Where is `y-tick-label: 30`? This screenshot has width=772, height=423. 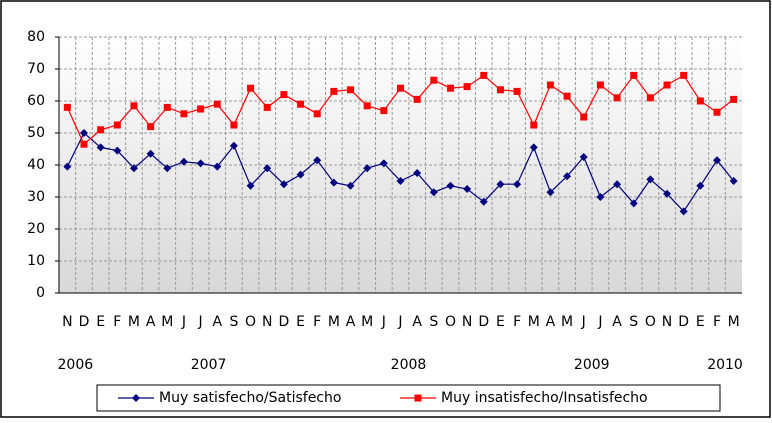
y-tick-label: 30 is located at coordinates (36, 197).